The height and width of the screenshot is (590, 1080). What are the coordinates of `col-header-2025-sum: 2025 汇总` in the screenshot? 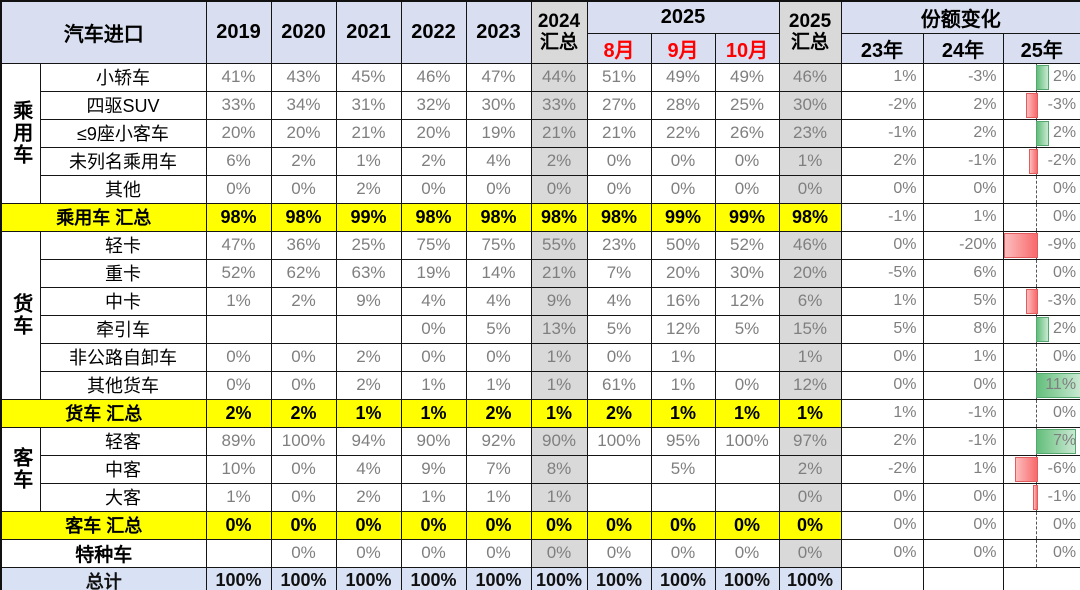 It's located at (810, 32).